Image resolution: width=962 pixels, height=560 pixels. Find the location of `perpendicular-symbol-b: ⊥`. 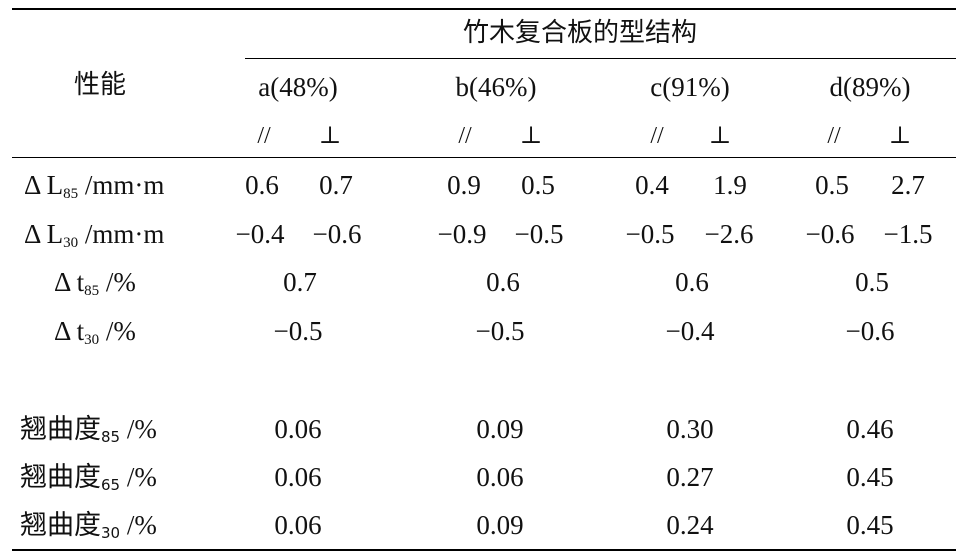

perpendicular-symbol-b: ⊥ is located at coordinates (531, 136).